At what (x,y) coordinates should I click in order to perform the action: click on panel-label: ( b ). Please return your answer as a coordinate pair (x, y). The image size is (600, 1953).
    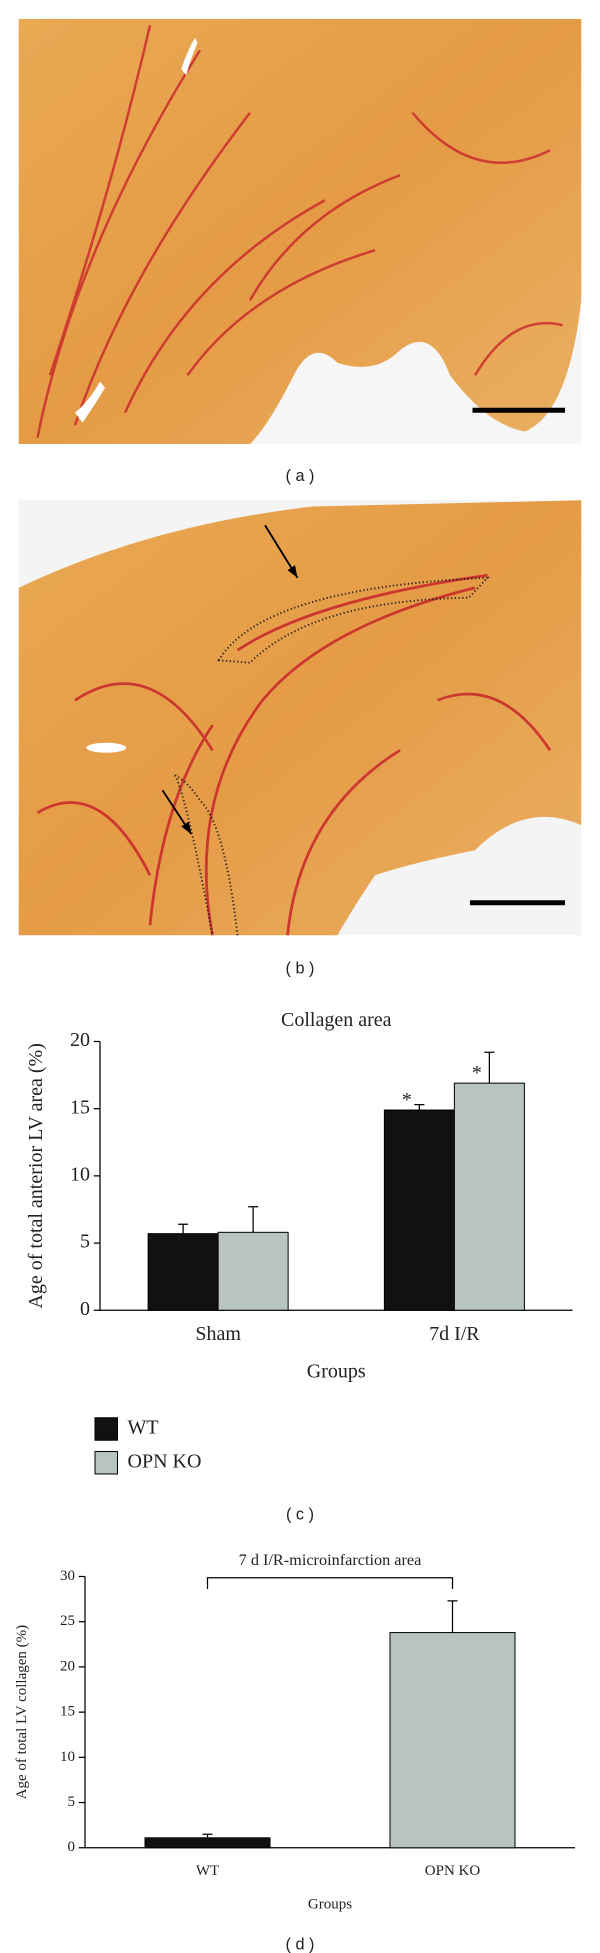
    Looking at the image, I should click on (300, 968).